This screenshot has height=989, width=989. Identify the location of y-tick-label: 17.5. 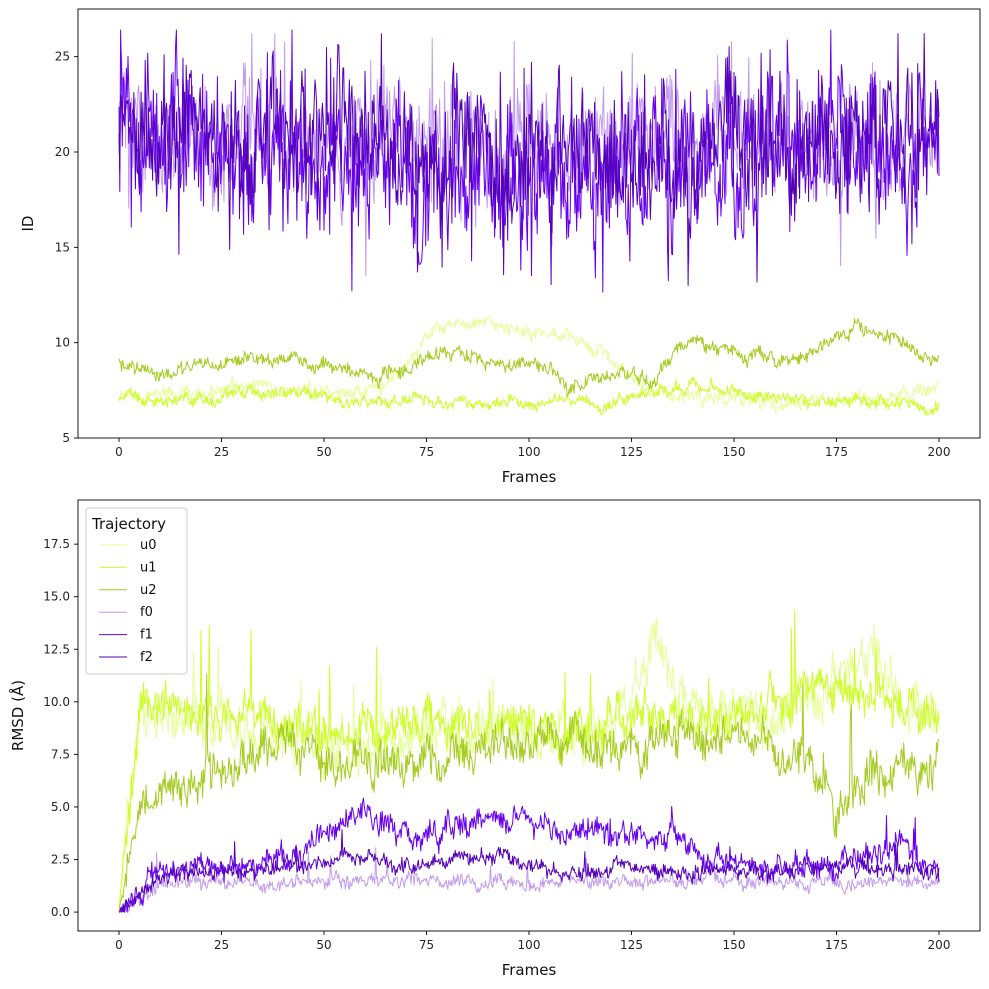
(56, 544).